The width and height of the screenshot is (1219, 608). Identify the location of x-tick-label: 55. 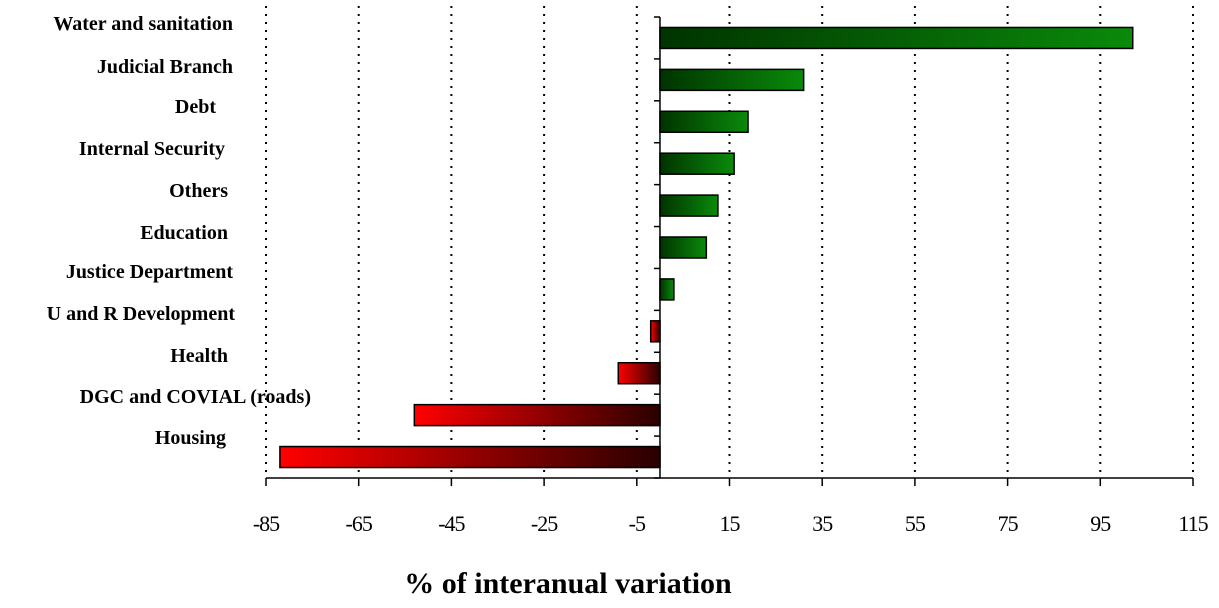
(915, 523).